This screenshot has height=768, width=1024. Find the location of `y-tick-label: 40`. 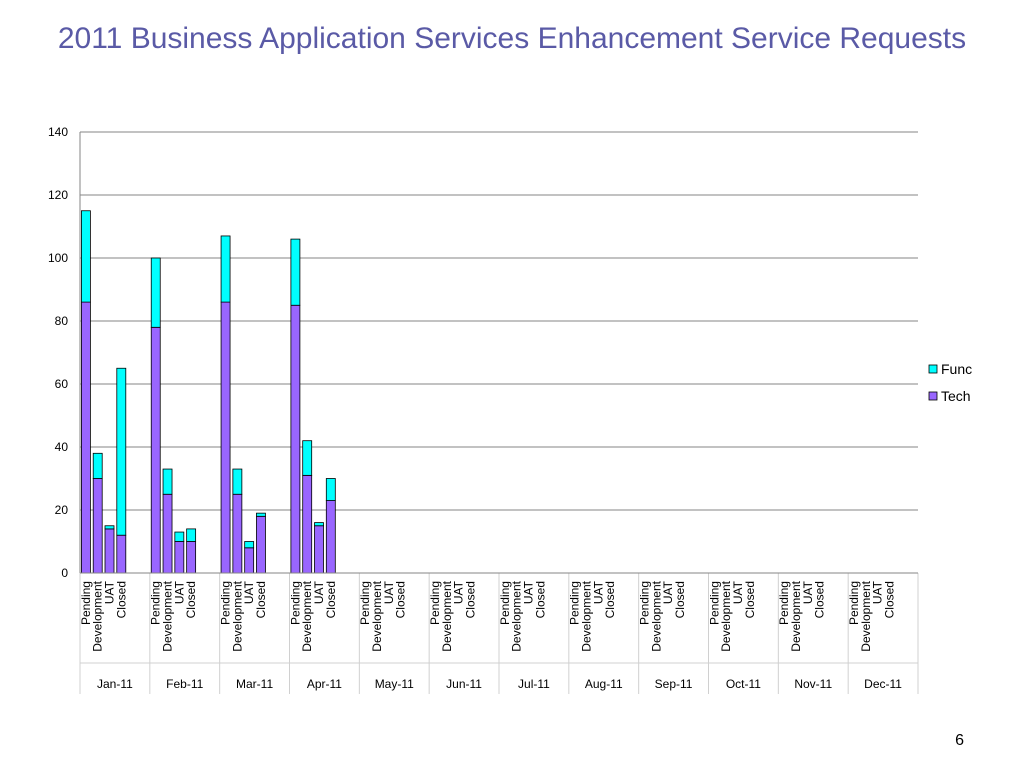

y-tick-label: 40 is located at coordinates (62, 447).